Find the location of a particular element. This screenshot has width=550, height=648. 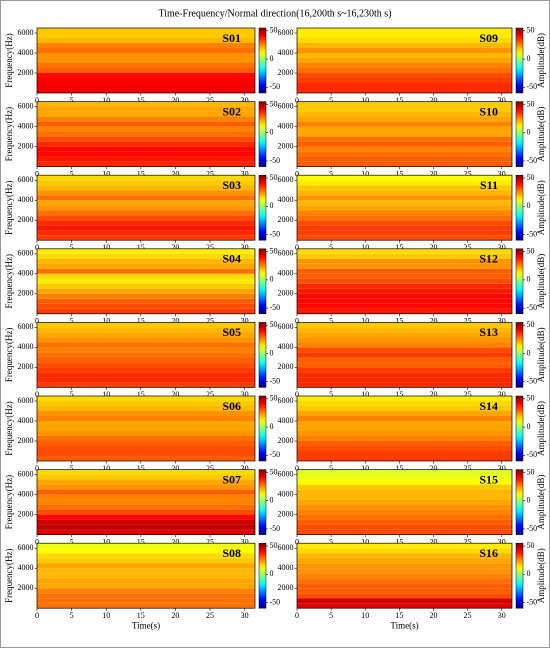

panel-label: S01 is located at coordinates (231, 38).